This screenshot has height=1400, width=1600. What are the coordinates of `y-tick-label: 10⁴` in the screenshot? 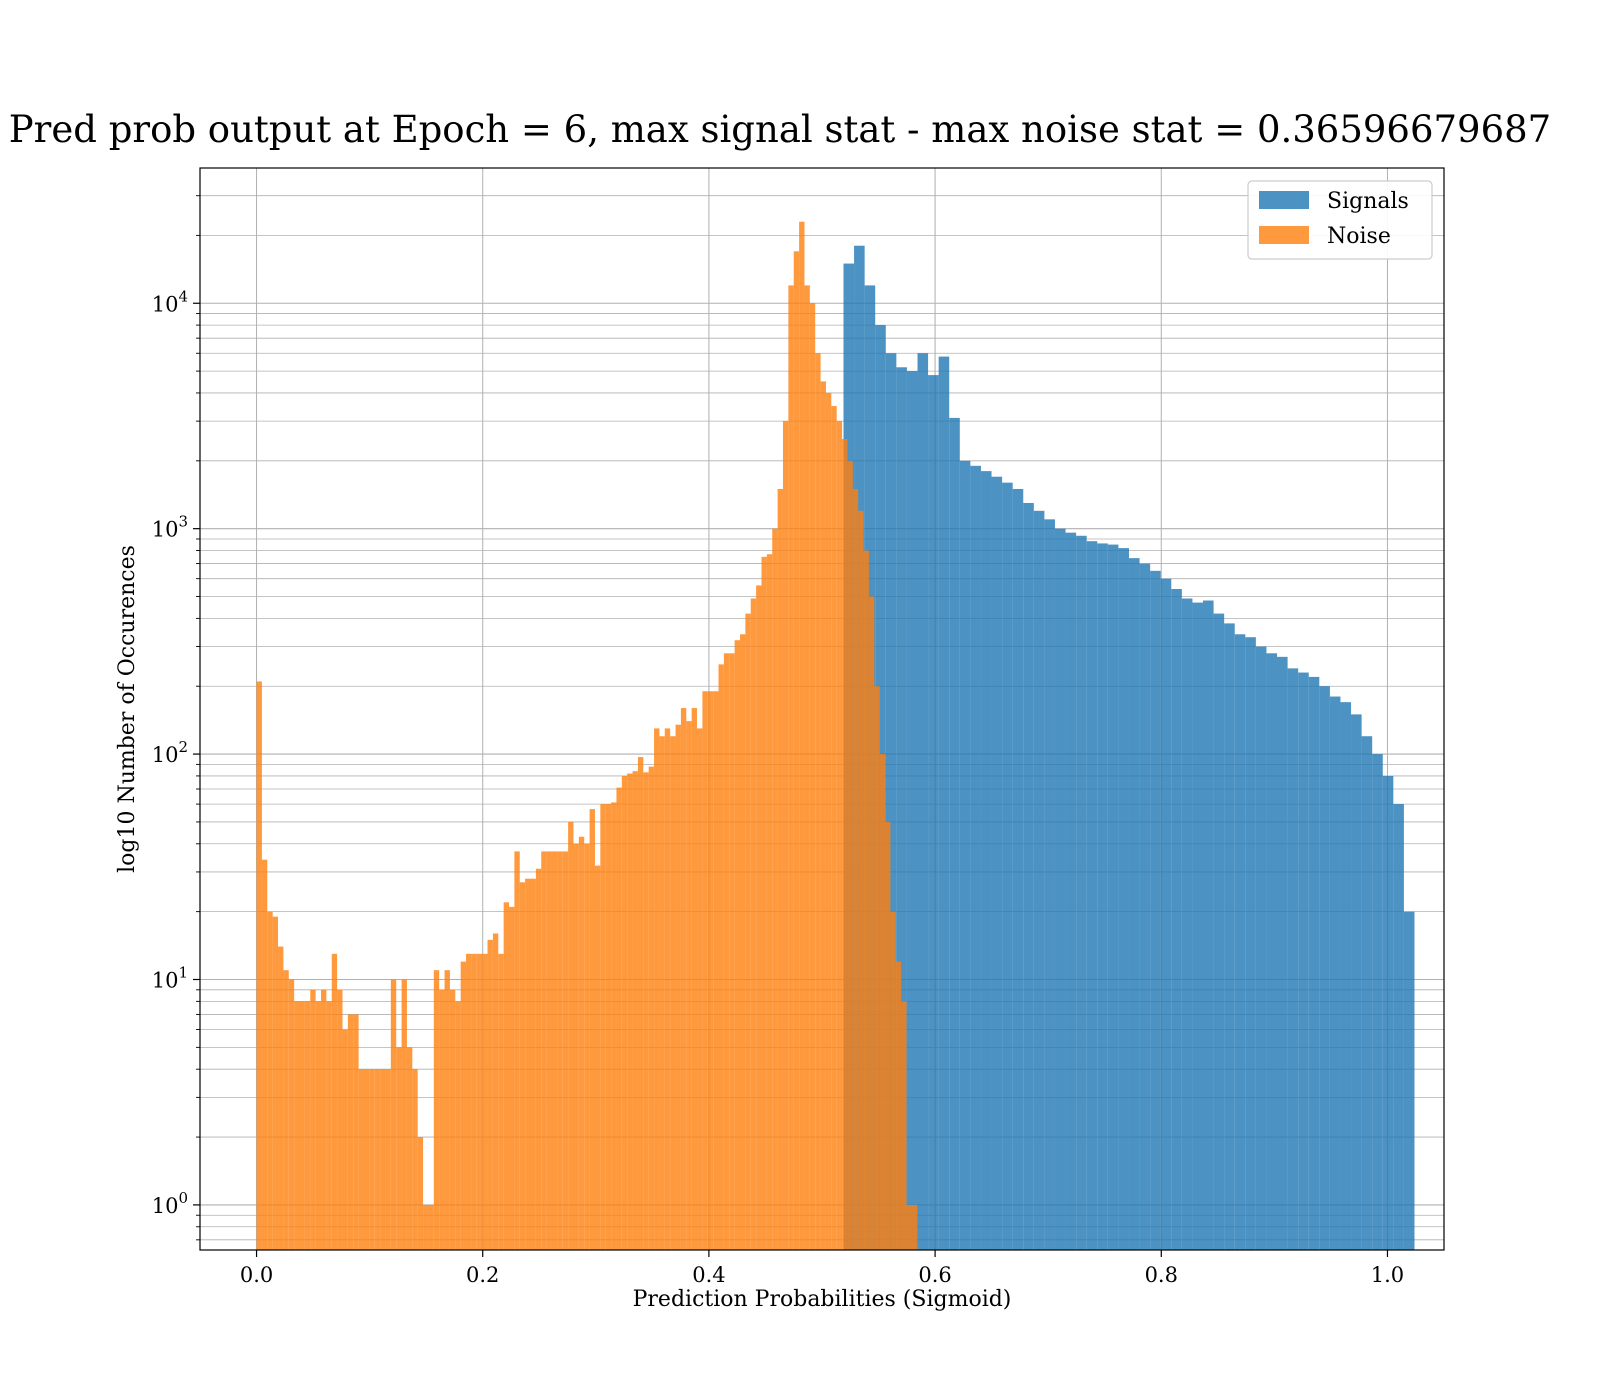 It's located at (170, 301).